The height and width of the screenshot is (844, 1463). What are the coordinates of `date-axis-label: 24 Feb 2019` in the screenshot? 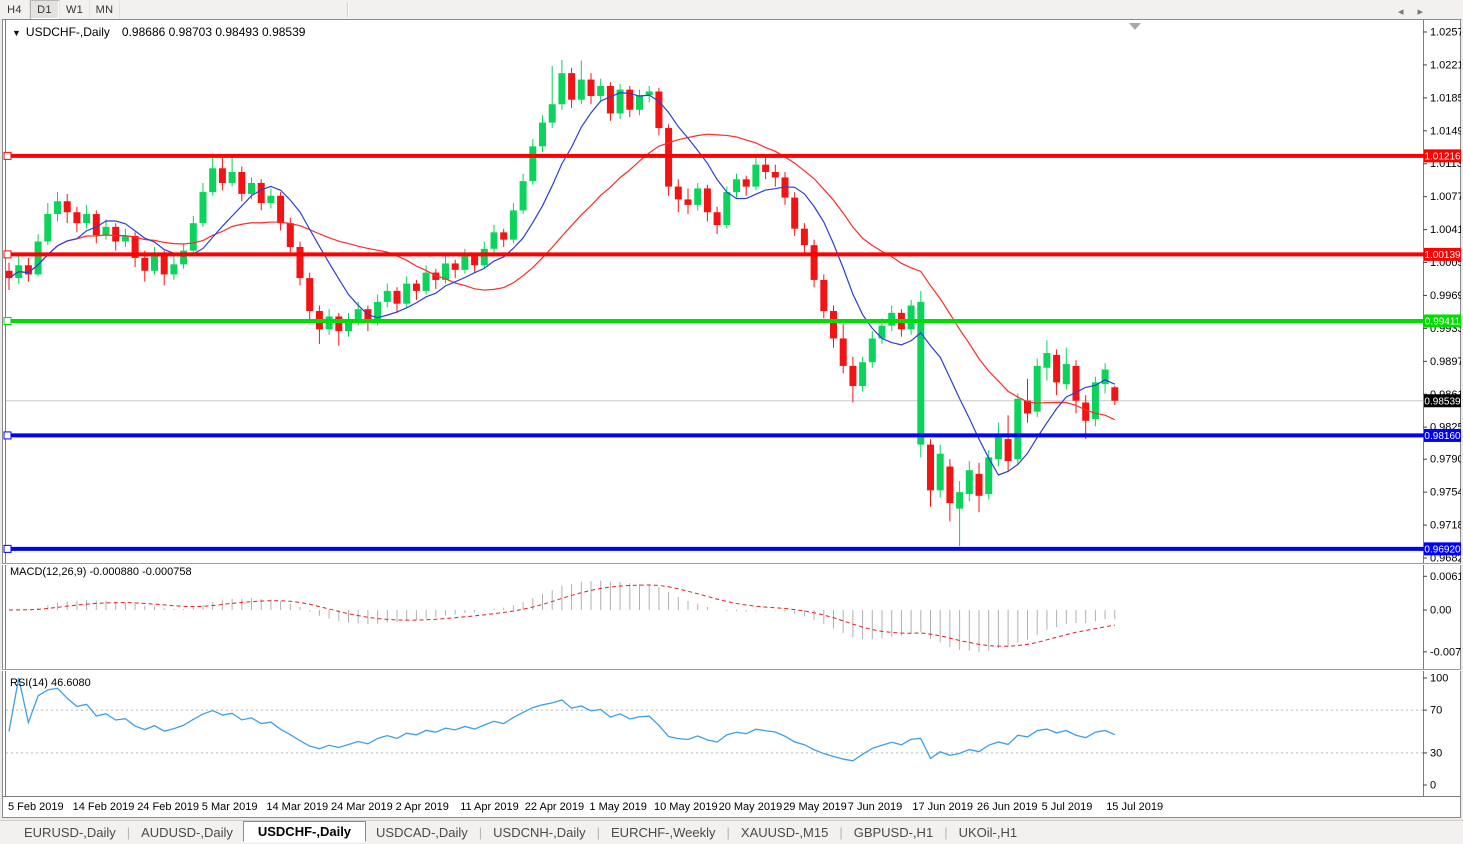 It's located at (168, 807).